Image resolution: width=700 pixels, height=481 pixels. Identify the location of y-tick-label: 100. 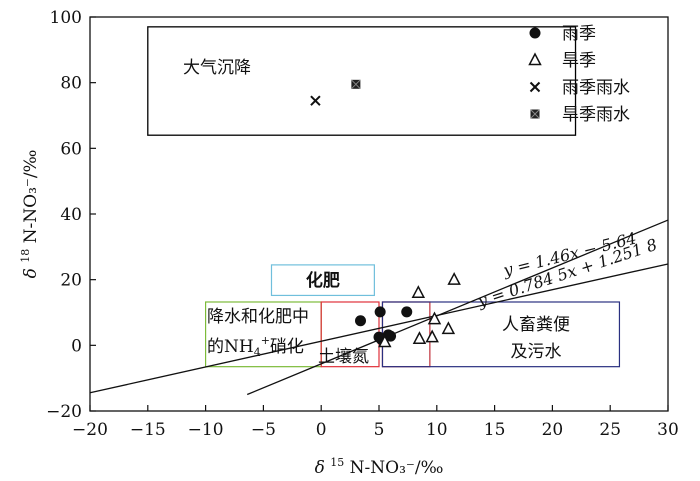
(66, 18).